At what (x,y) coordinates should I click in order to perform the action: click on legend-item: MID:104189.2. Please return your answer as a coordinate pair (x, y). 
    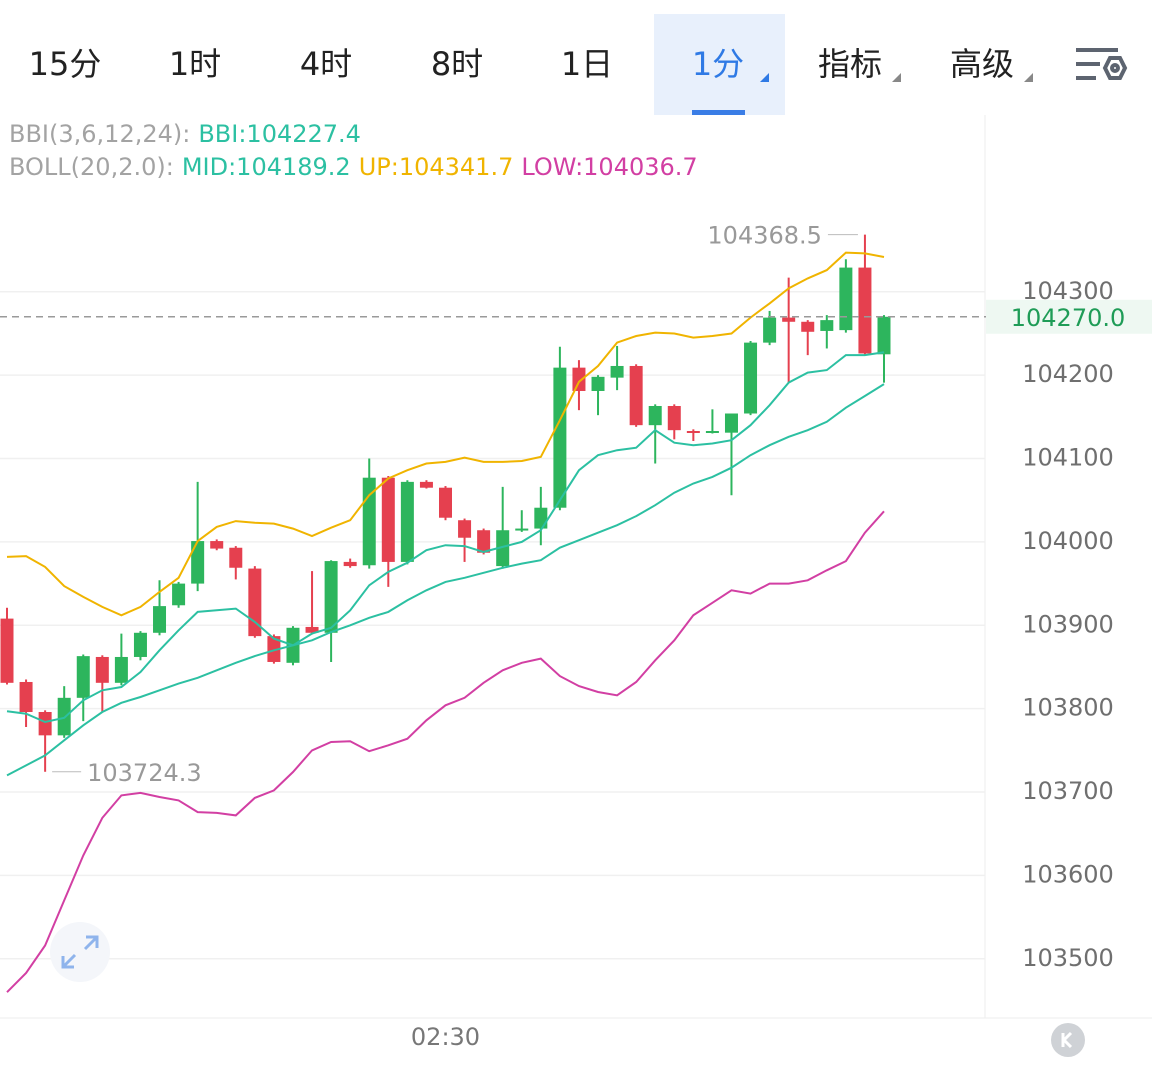
    Looking at the image, I should click on (266, 167).